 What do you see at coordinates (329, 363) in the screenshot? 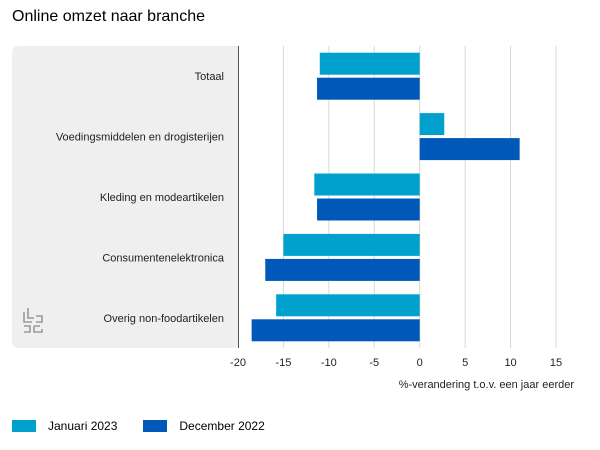
I see `x-tick-label: -10` at bounding box center [329, 363].